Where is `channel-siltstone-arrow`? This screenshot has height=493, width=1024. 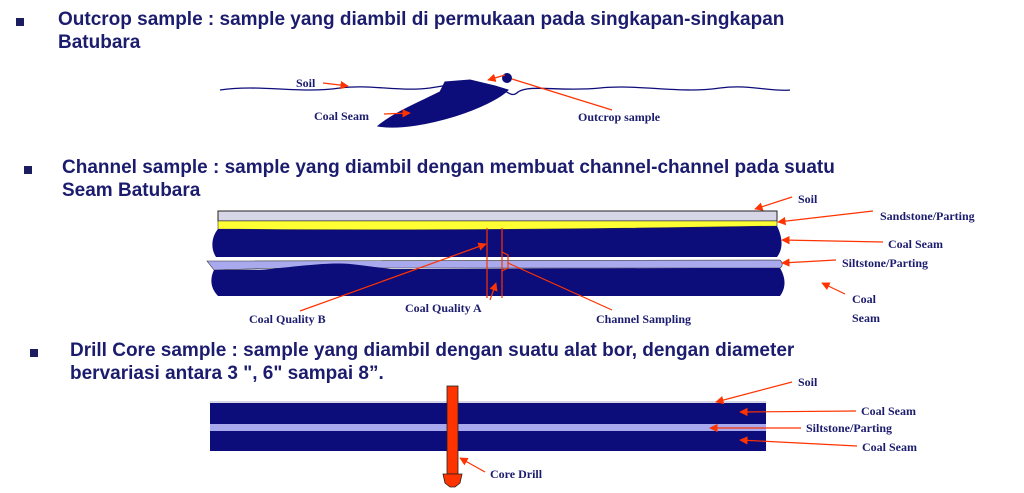
channel-siltstone-arrow is located at coordinates (809, 262).